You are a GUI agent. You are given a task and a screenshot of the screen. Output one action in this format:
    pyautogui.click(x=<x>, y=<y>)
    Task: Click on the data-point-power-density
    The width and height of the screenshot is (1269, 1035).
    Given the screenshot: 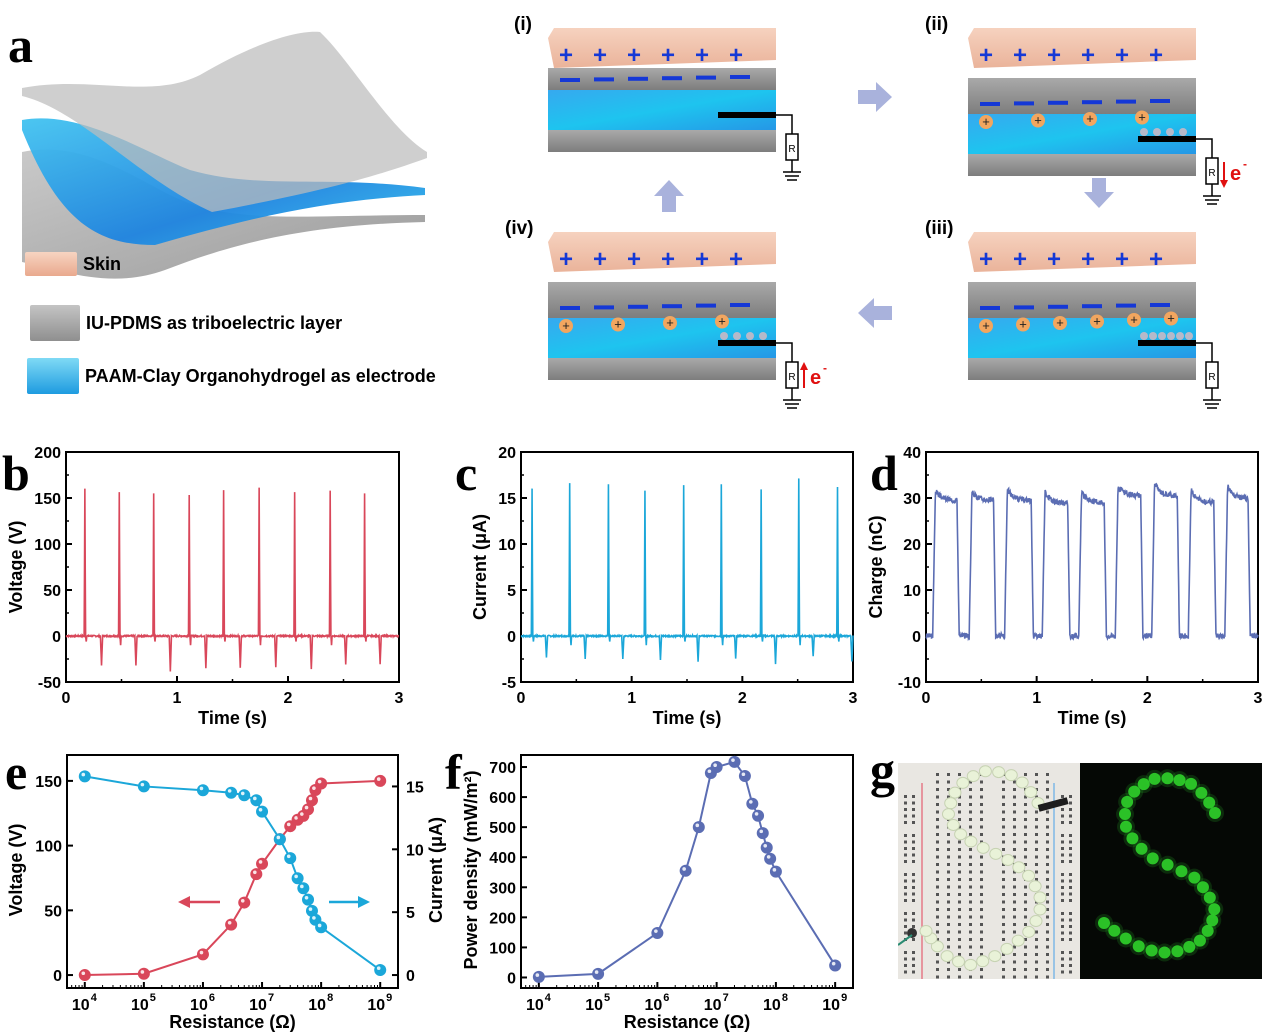 What is the action you would take?
    pyautogui.click(x=835, y=965)
    